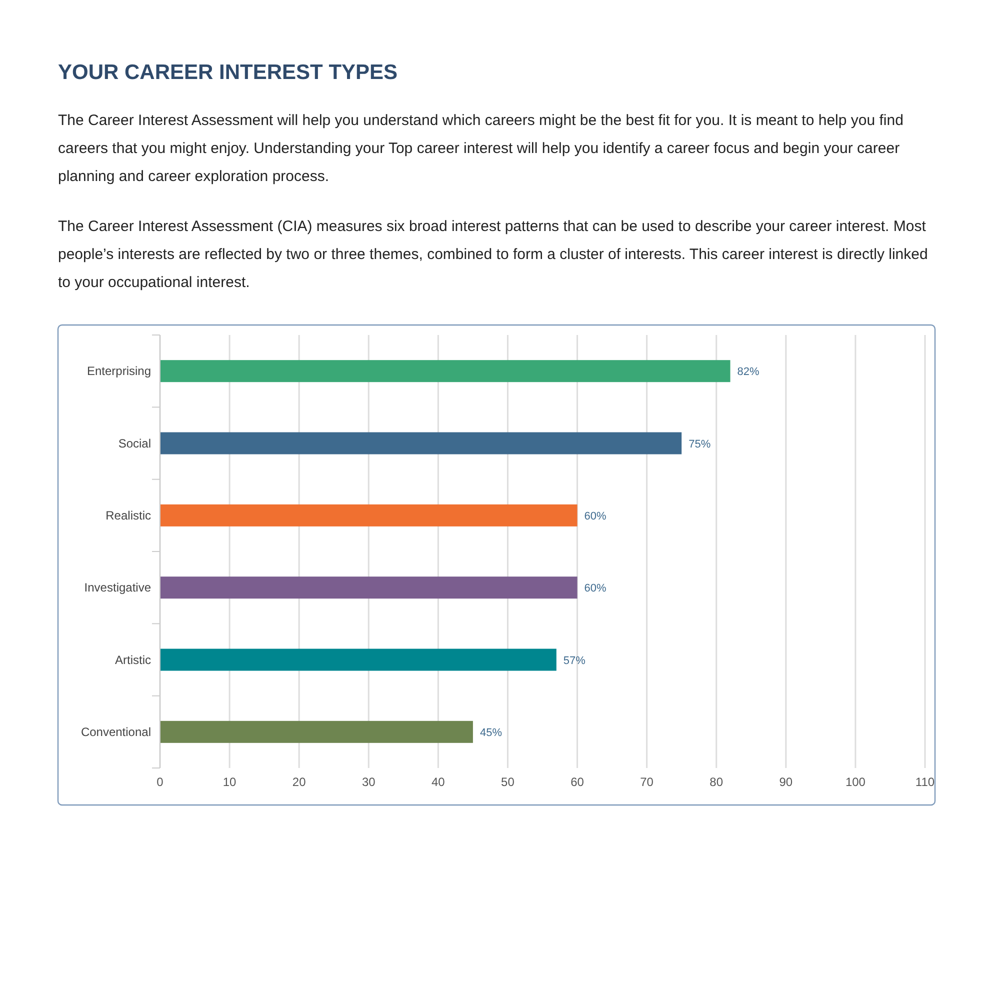 The image size is (1000, 1000). I want to click on x-tick-label: 0, so click(160, 782).